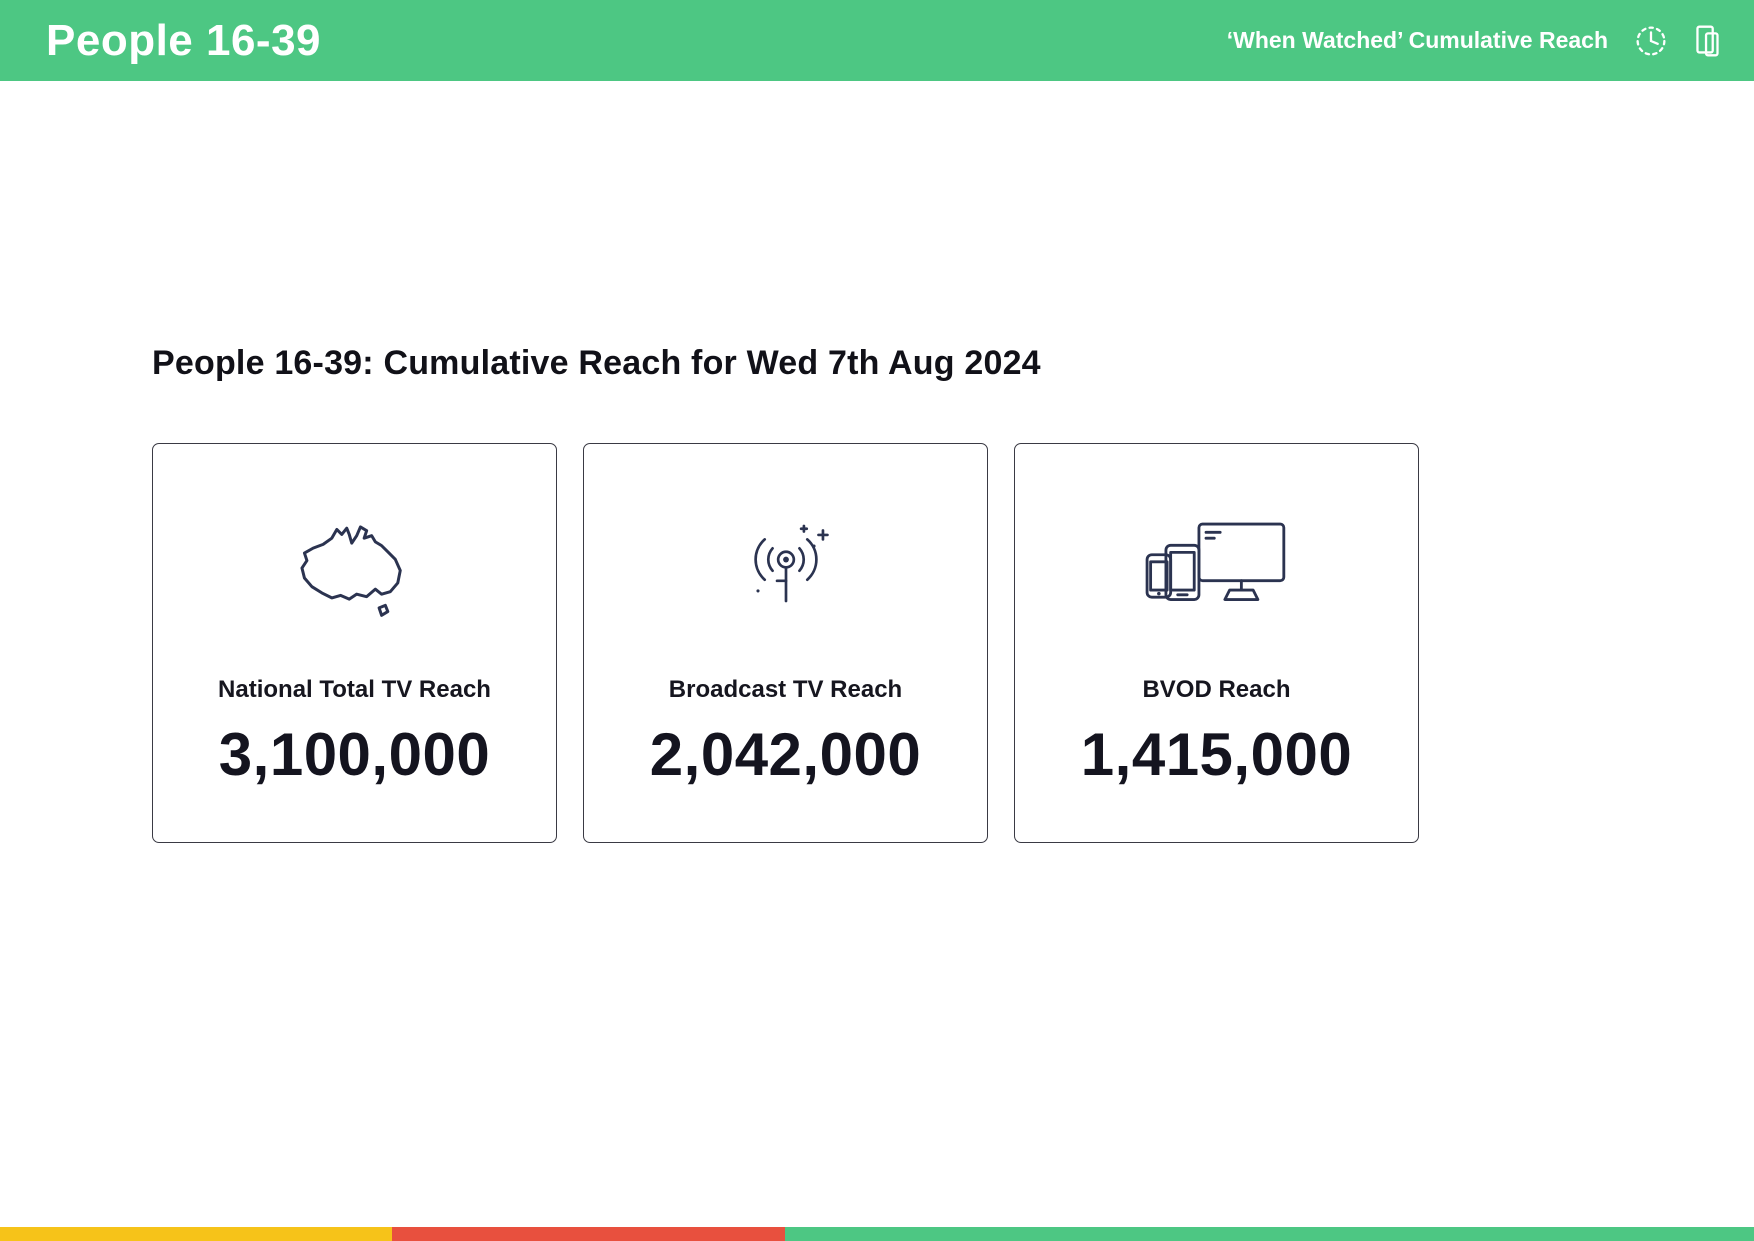 Image resolution: width=1754 pixels, height=1241 pixels. What do you see at coordinates (1216, 573) in the screenshot?
I see `multi-device-icon` at bounding box center [1216, 573].